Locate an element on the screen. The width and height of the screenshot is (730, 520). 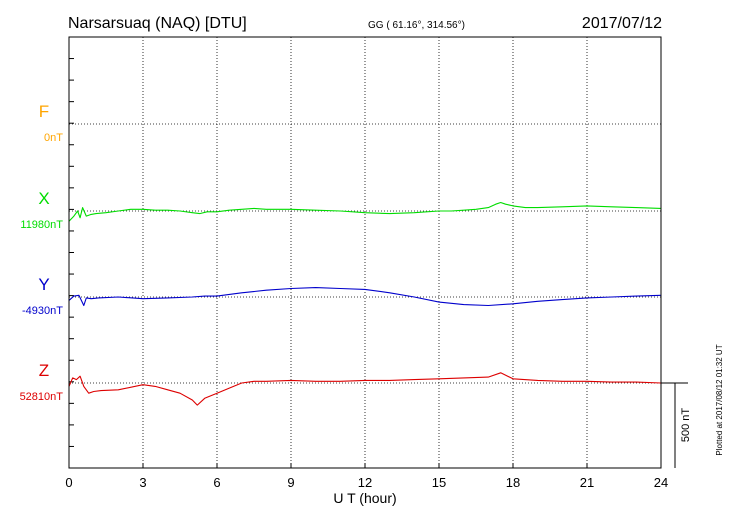
x-tick-label: 24 is located at coordinates (661, 482).